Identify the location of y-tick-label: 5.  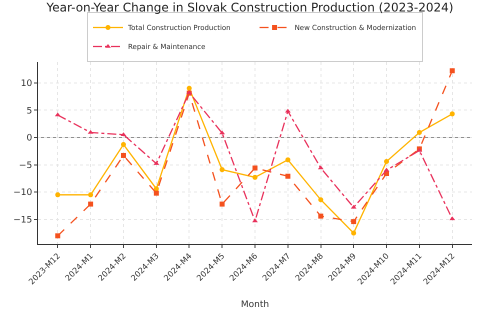
(29, 111).